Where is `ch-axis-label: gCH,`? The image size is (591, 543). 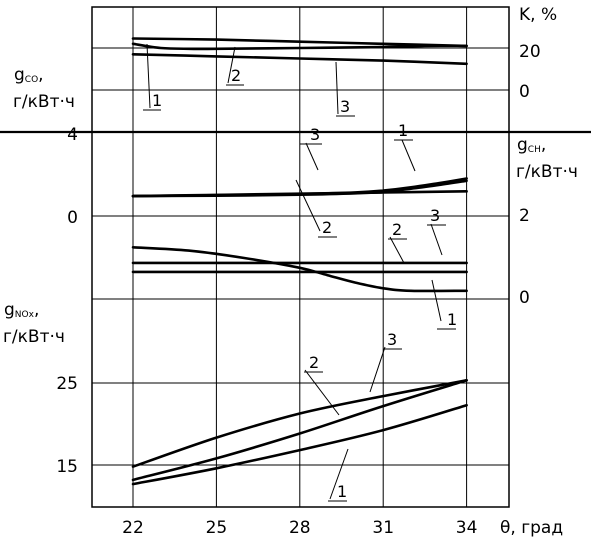 ch-axis-label: gCH, is located at coordinates (531, 145).